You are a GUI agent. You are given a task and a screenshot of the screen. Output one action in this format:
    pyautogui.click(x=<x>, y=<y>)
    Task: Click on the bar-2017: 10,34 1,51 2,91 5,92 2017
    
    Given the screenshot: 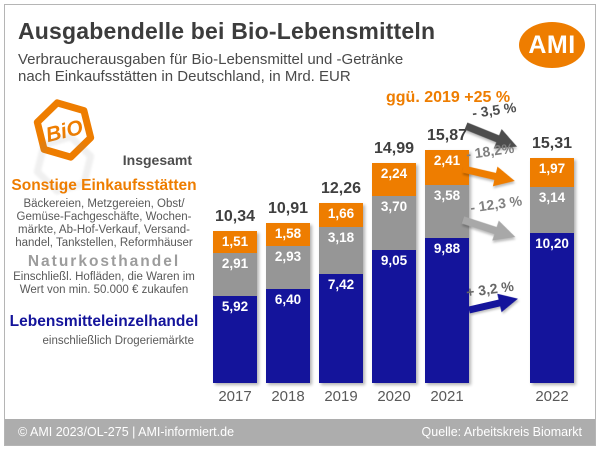 What is the action you would take?
    pyautogui.click(x=235, y=306)
    